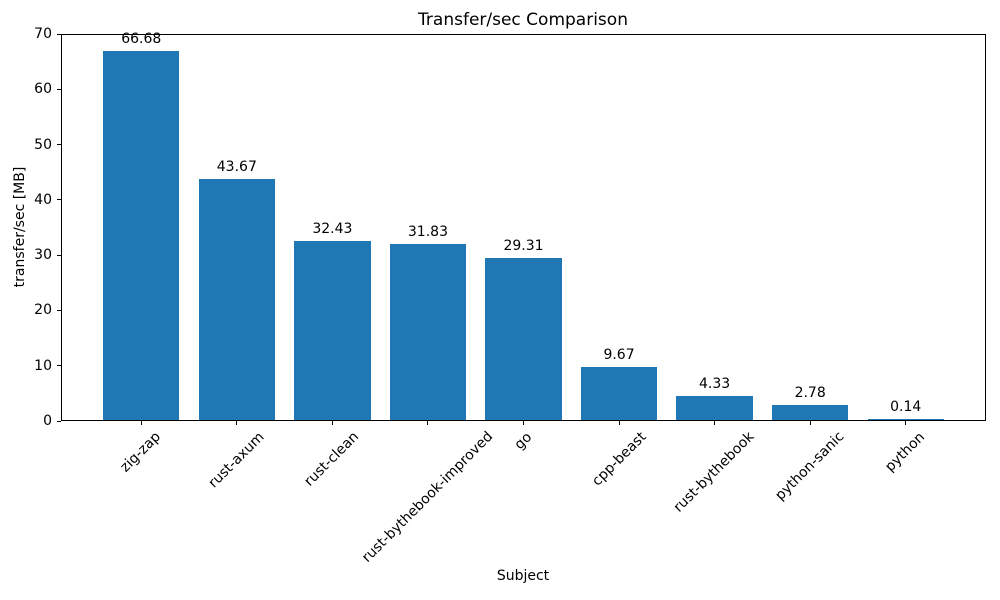 The width and height of the screenshot is (1000, 600). What do you see at coordinates (141, 452) in the screenshot?
I see `x-tick-label: zig-zap` at bounding box center [141, 452].